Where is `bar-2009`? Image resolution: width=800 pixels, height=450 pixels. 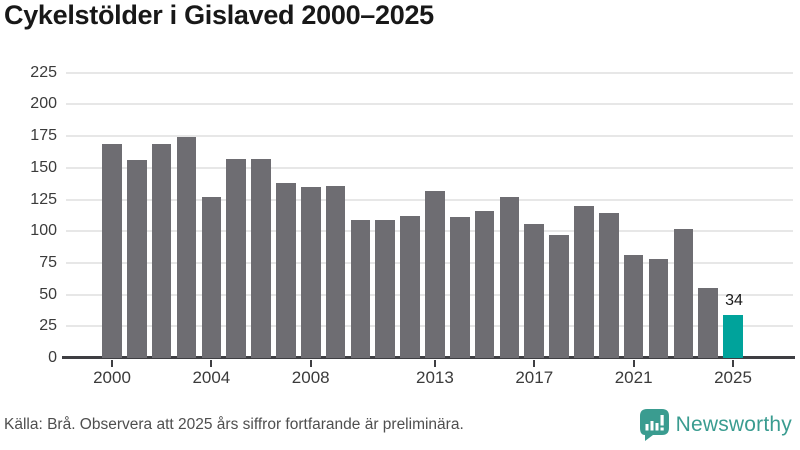
bar-2009 is located at coordinates (335, 271).